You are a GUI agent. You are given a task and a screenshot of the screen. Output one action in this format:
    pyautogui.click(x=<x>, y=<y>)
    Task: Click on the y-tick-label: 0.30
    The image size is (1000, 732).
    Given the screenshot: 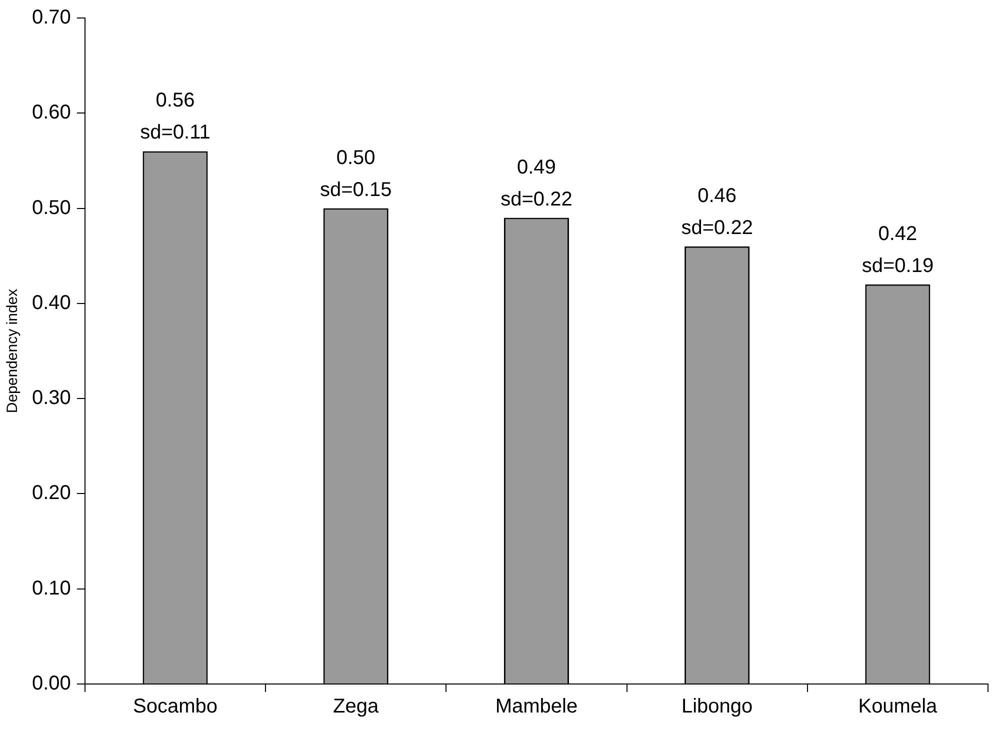 What is the action you would take?
    pyautogui.click(x=51, y=398)
    